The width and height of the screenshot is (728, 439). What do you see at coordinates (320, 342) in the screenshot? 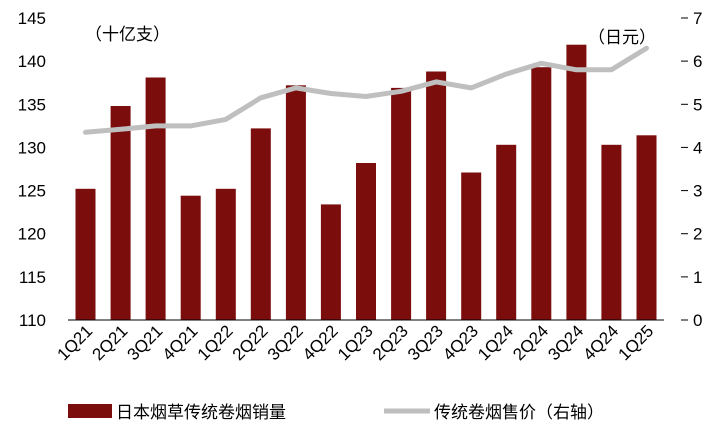
I see `x-tick-label: 4Q22` at bounding box center [320, 342].